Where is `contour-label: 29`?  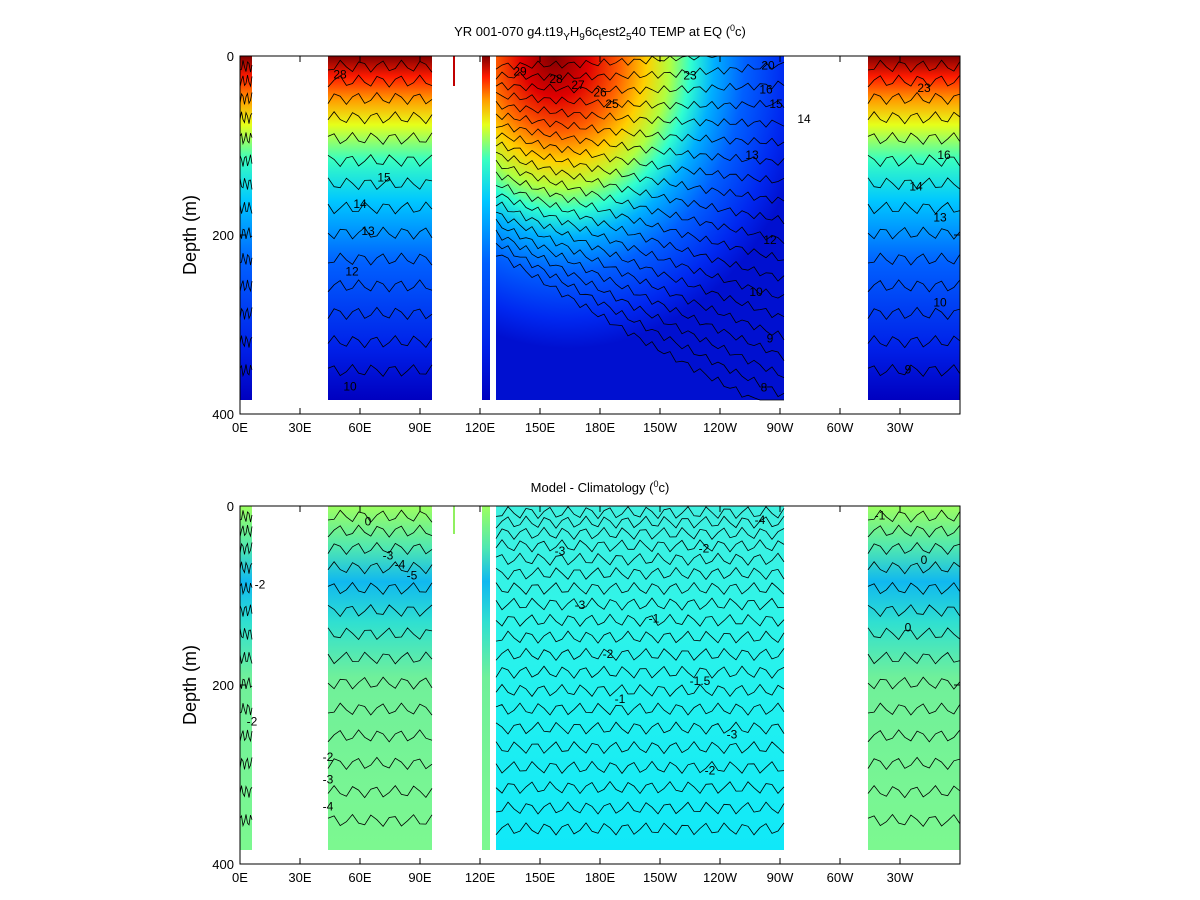 contour-label: 29 is located at coordinates (520, 72).